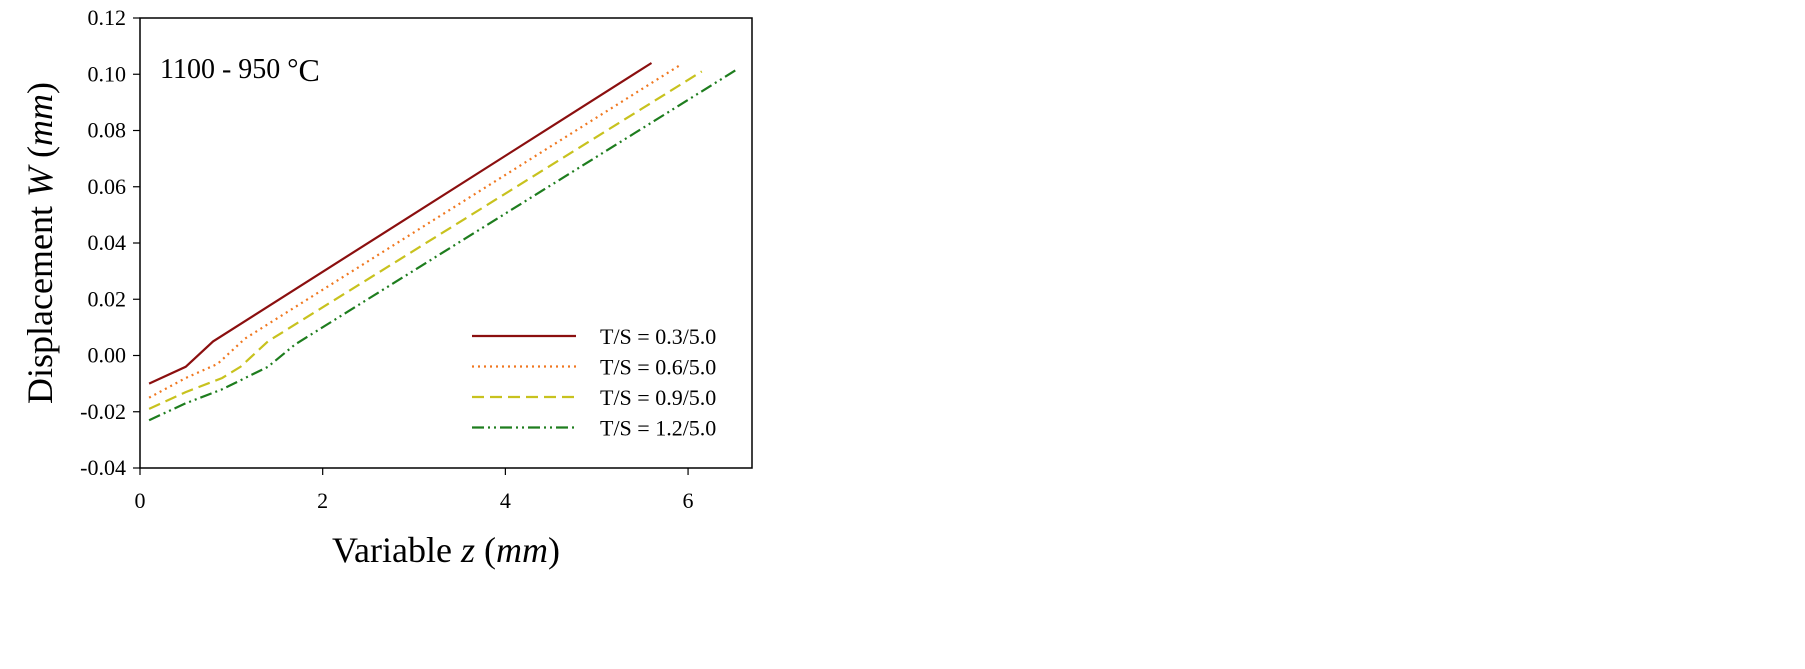  What do you see at coordinates (446, 550) in the screenshot?
I see `x-axis-title: Variable z (mm)` at bounding box center [446, 550].